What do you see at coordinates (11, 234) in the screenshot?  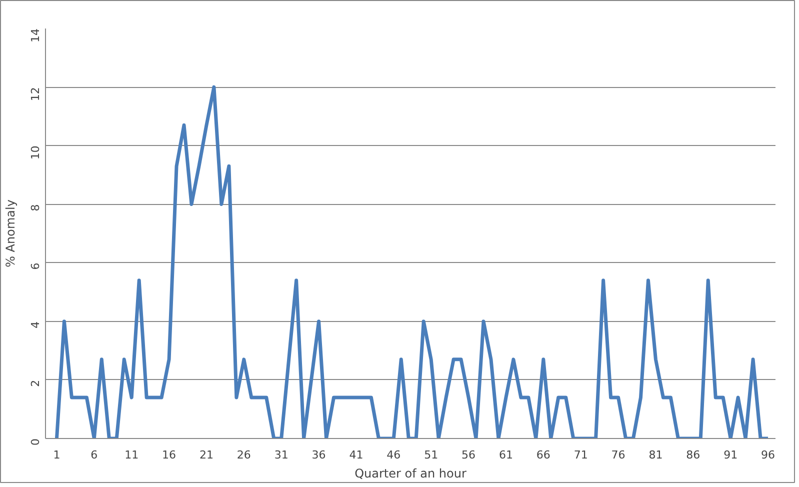 I see `y-axis-title: % Anomaly` at bounding box center [11, 234].